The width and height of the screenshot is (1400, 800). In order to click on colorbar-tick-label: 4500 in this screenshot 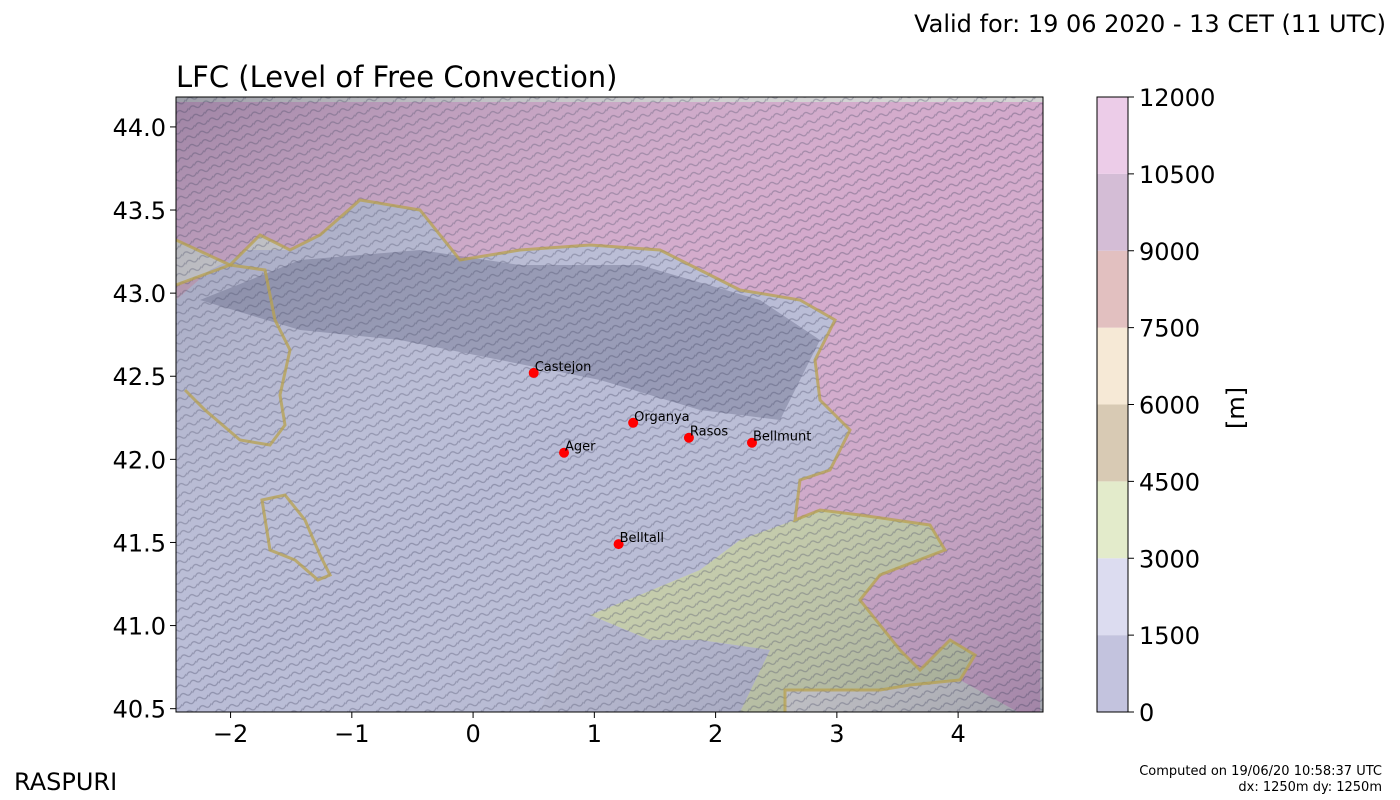, I will do `click(1169, 482)`.